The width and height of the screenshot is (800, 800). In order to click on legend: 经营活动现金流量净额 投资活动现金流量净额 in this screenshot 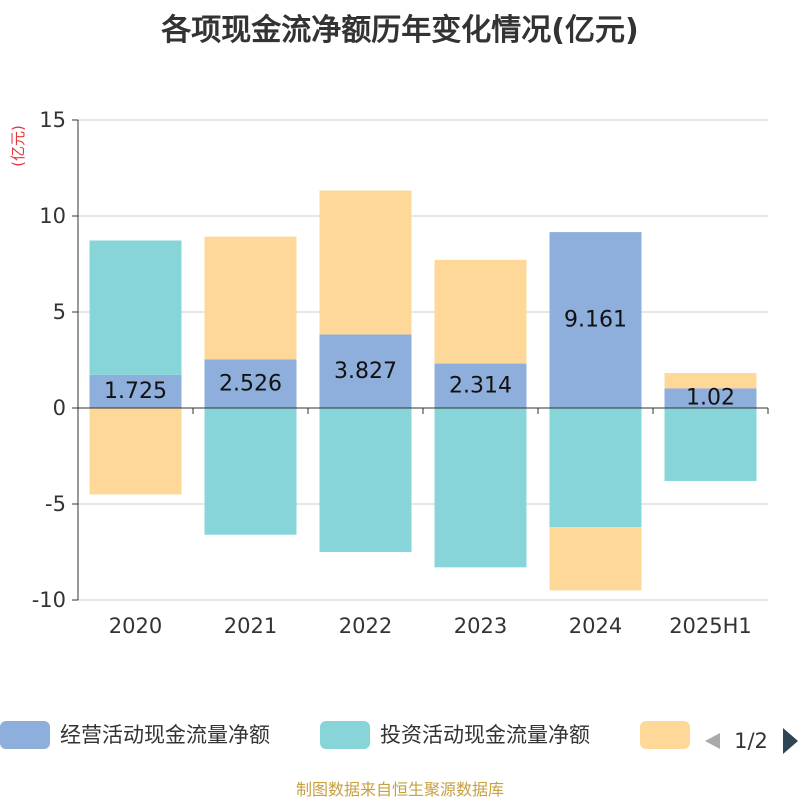, I will do `click(345, 735)`.